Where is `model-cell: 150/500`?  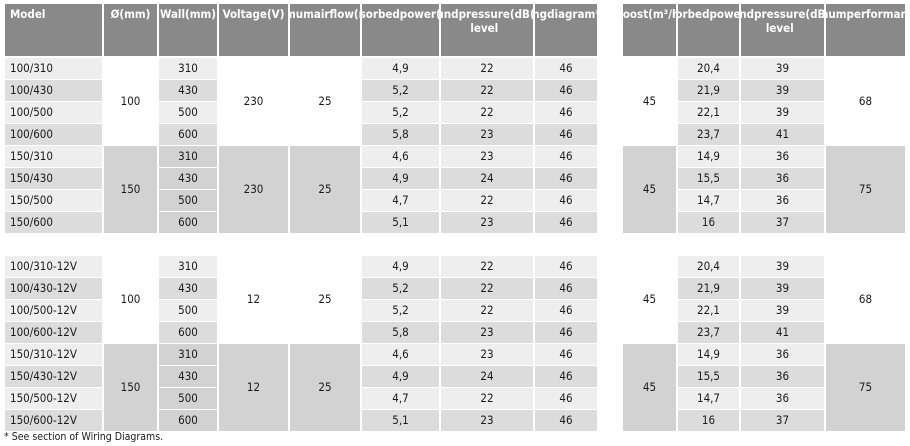
model-cell: 150/500 is located at coordinates (53, 200).